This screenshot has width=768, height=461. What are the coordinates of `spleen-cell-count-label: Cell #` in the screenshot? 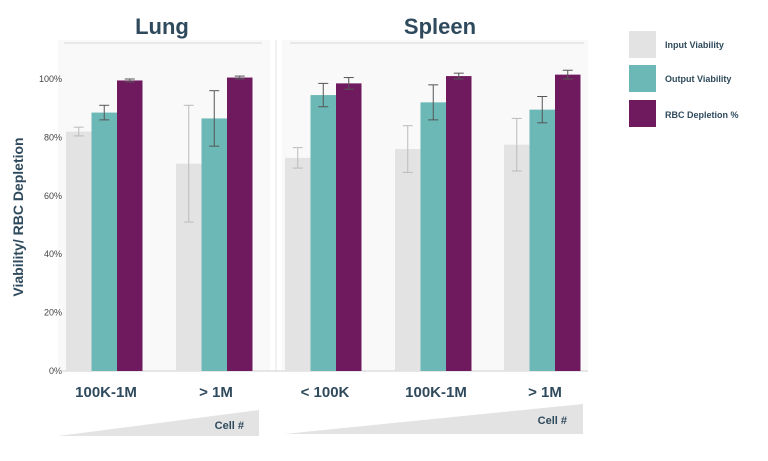 It's located at (552, 421).